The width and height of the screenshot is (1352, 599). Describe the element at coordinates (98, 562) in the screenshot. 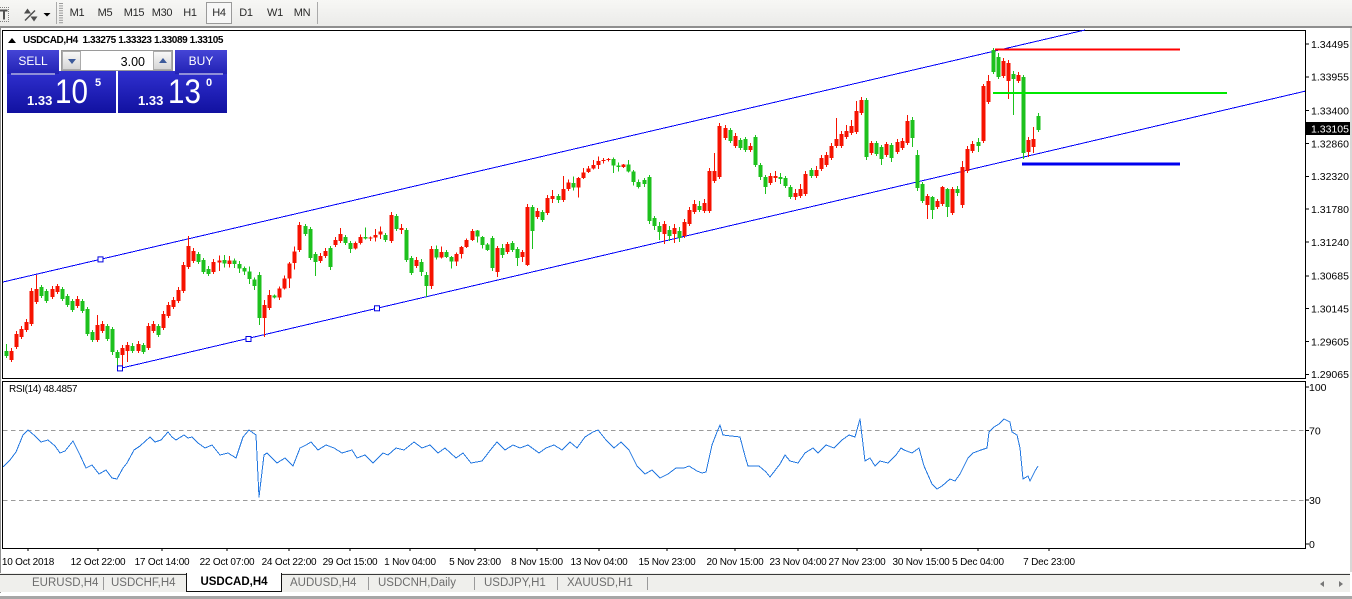

I see `svg-text: 12 Oct 22:00` at that location.